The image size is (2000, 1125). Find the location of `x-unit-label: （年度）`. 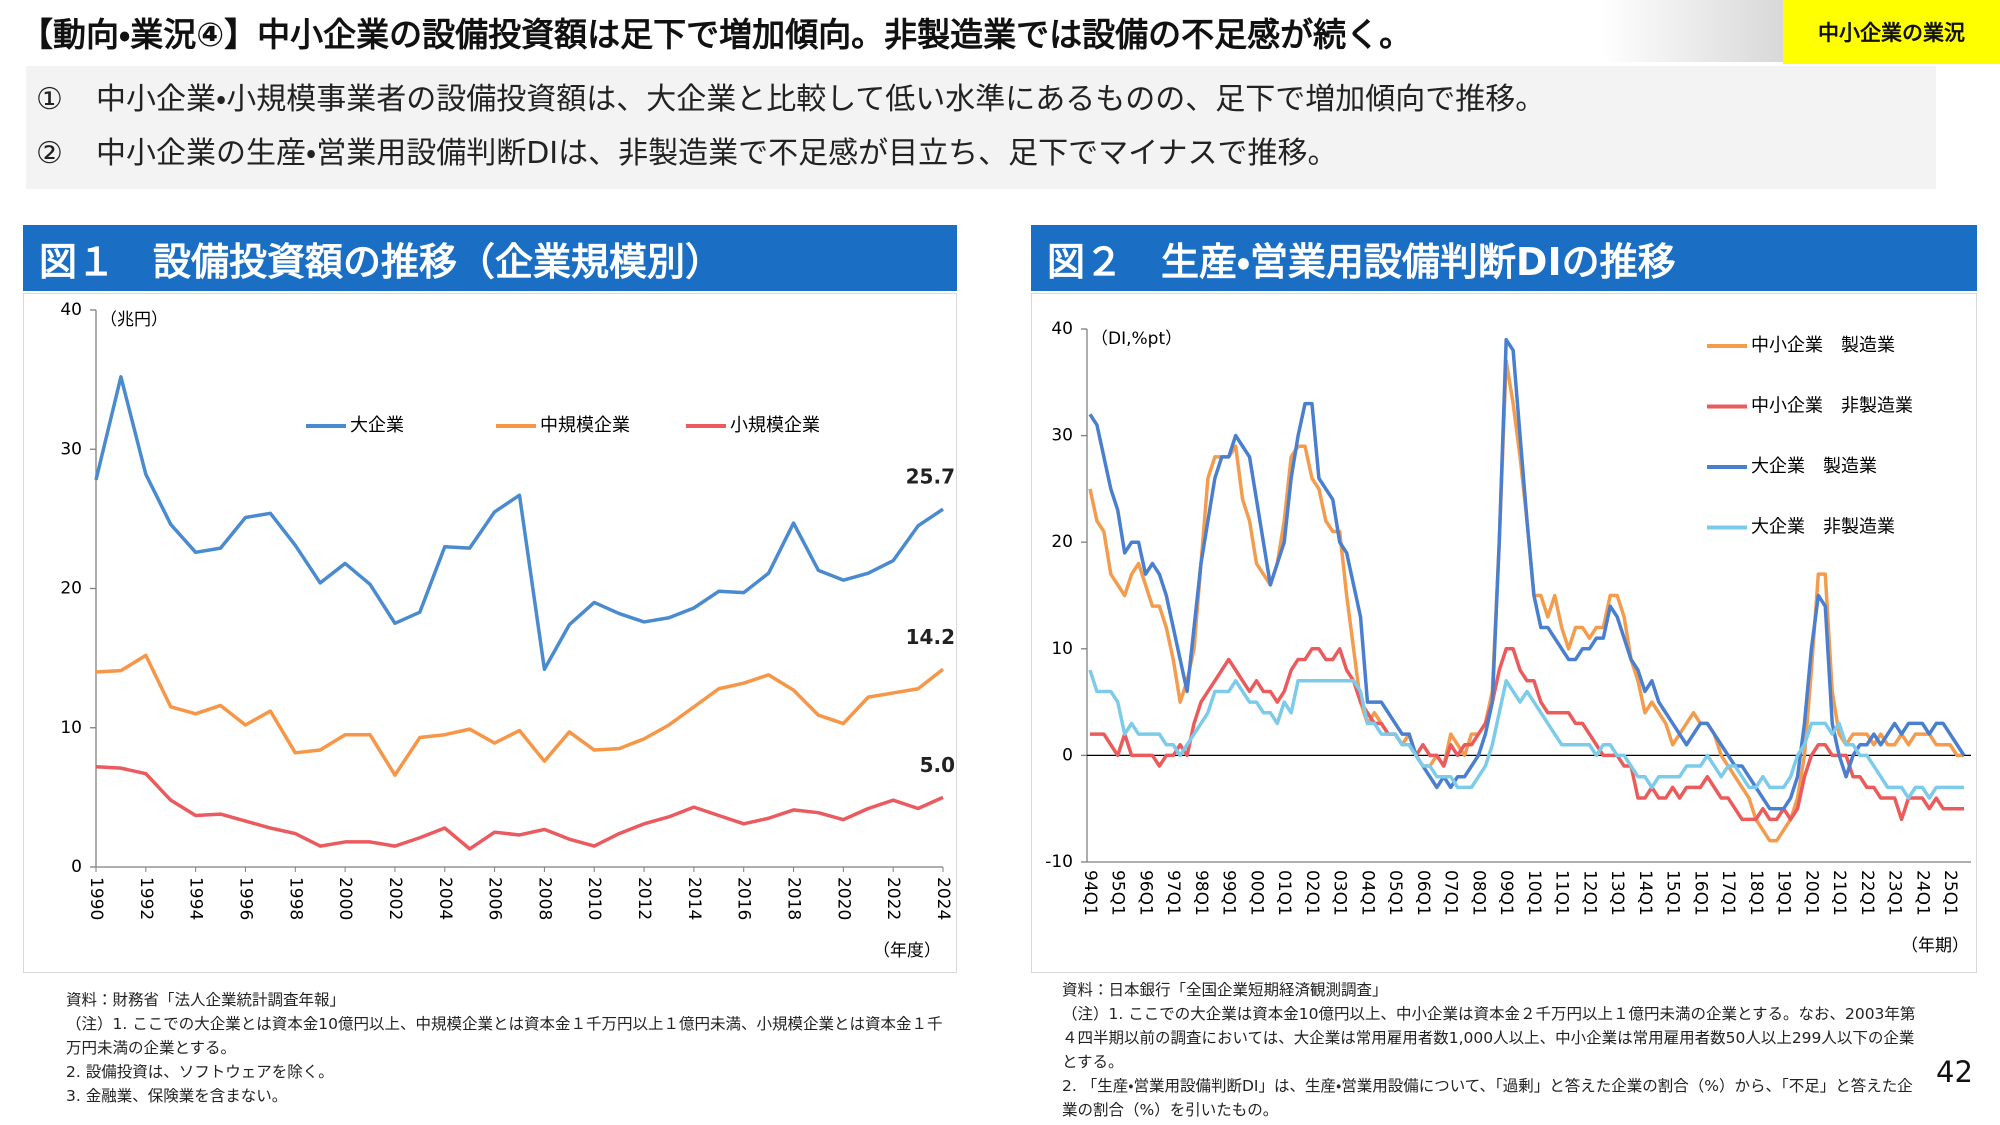

x-unit-label: （年度） is located at coordinates (907, 951).